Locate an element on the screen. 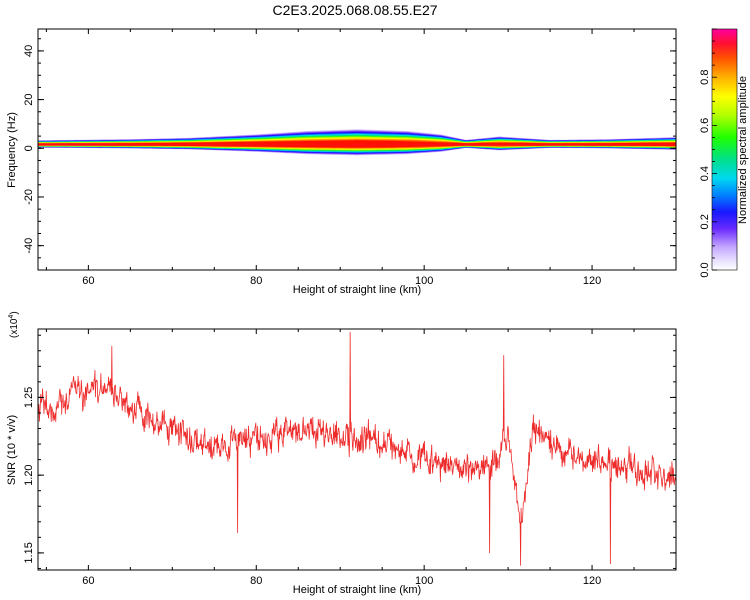 The height and width of the screenshot is (600, 750). colorbar-label: Normalized spectral amplitude is located at coordinates (743, 150).